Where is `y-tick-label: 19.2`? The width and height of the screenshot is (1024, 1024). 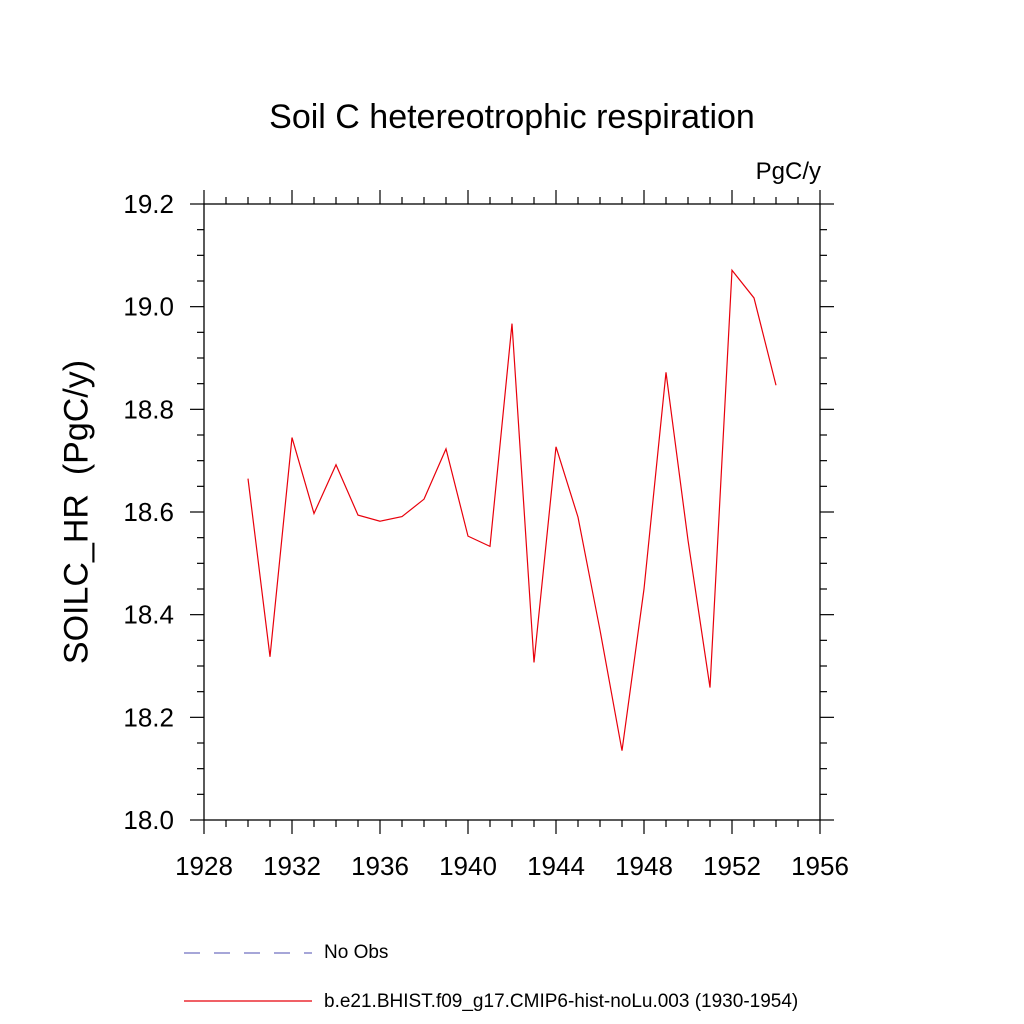 y-tick-label: 19.2 is located at coordinates (148, 204).